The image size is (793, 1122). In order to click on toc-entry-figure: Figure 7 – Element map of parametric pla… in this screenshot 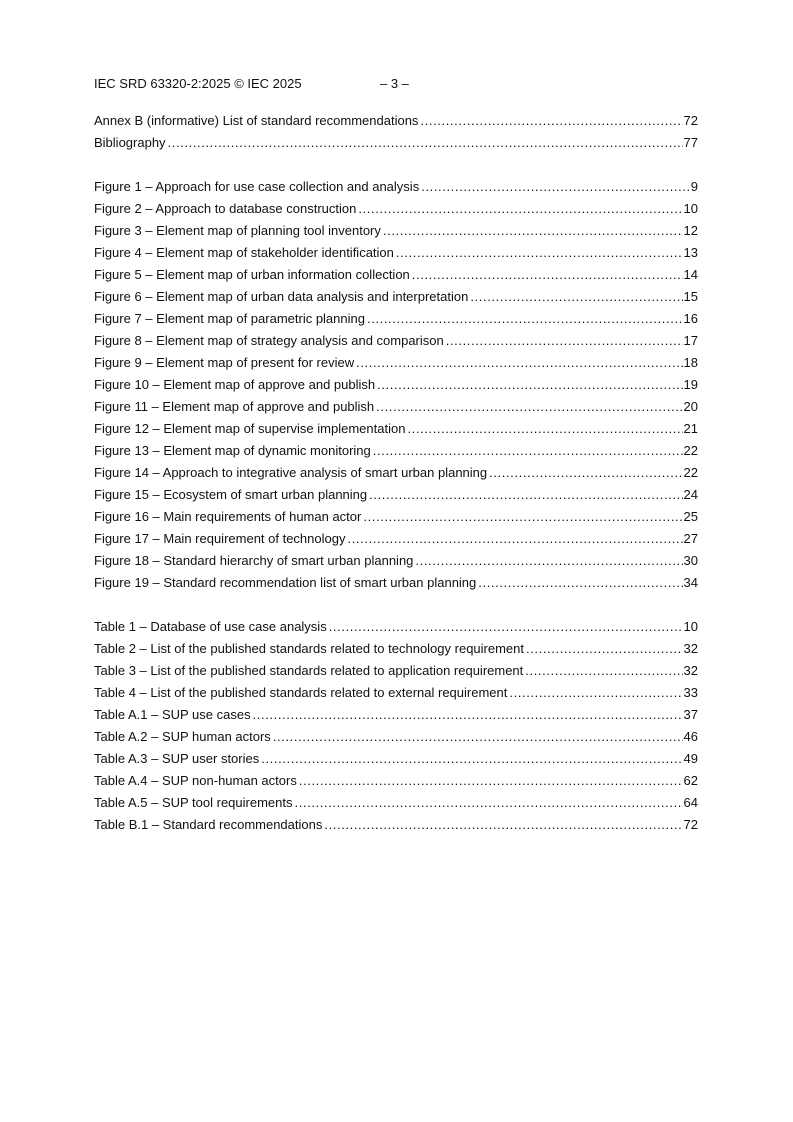, I will do `click(396, 319)`.